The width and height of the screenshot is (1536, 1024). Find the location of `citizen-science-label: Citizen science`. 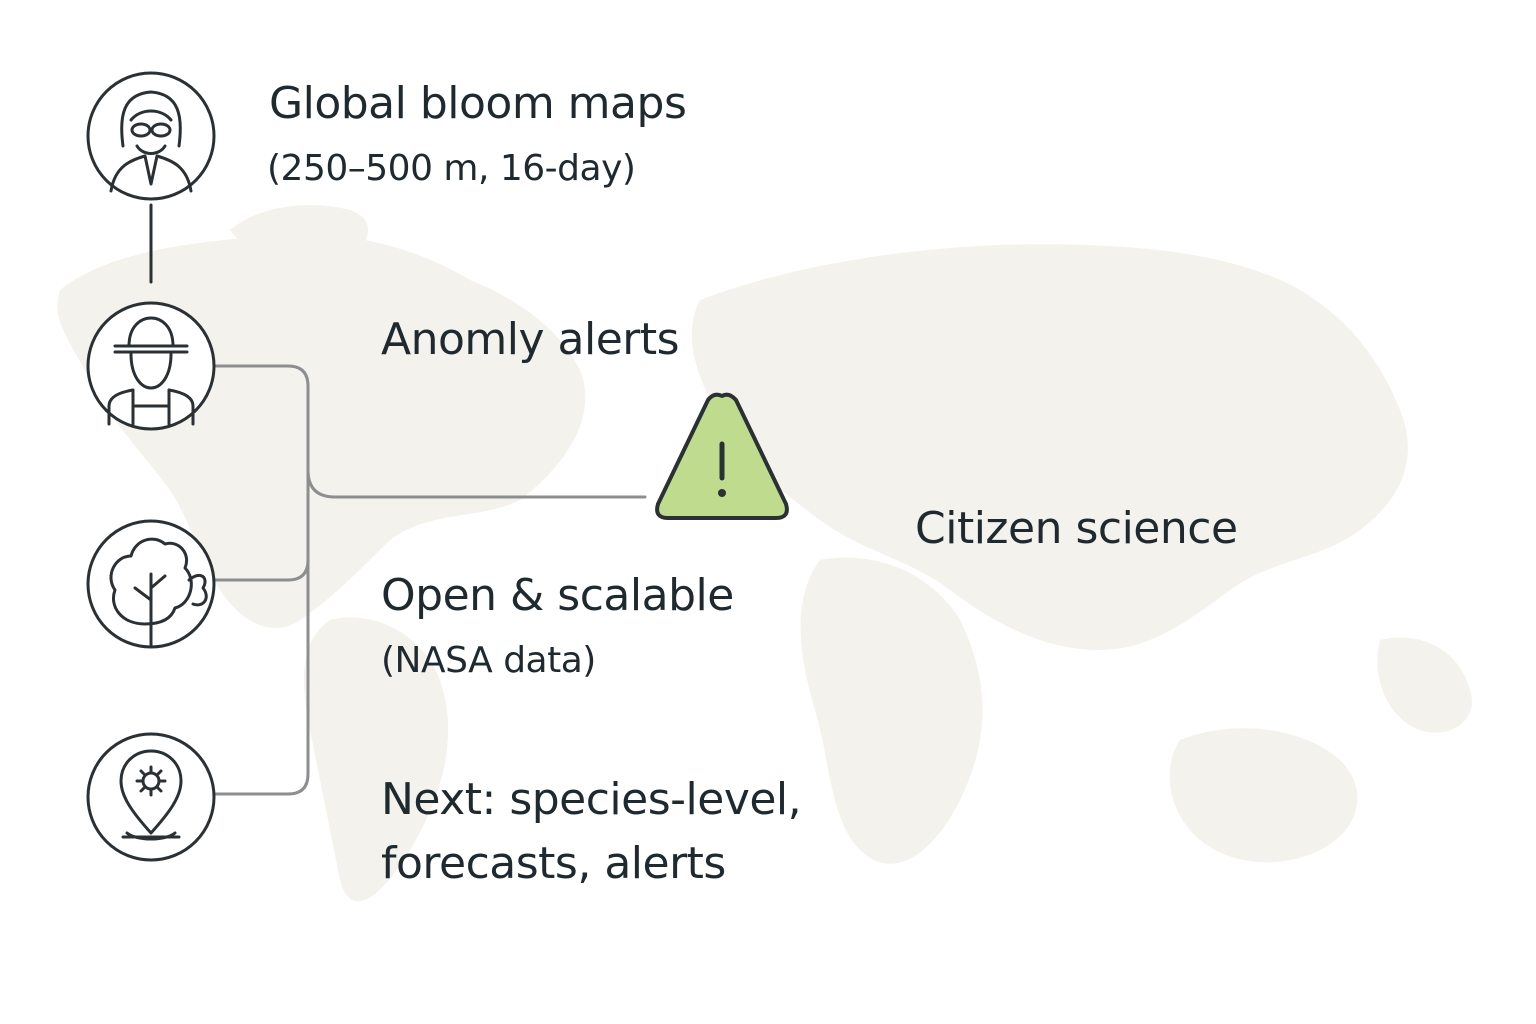

citizen-science-label: Citizen science is located at coordinates (1076, 528).